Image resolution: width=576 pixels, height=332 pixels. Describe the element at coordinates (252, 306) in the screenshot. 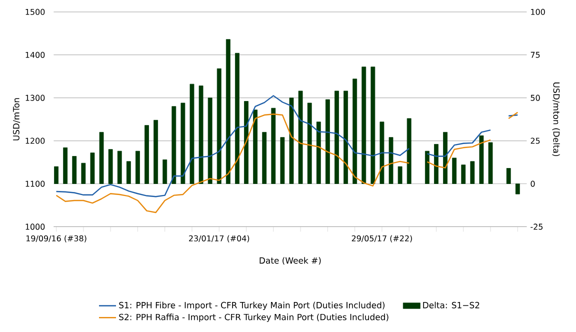

I see `legend-label: S1: PPH Fibre - Import - CFR Turkey Main Port (Duties Included)` at that location.